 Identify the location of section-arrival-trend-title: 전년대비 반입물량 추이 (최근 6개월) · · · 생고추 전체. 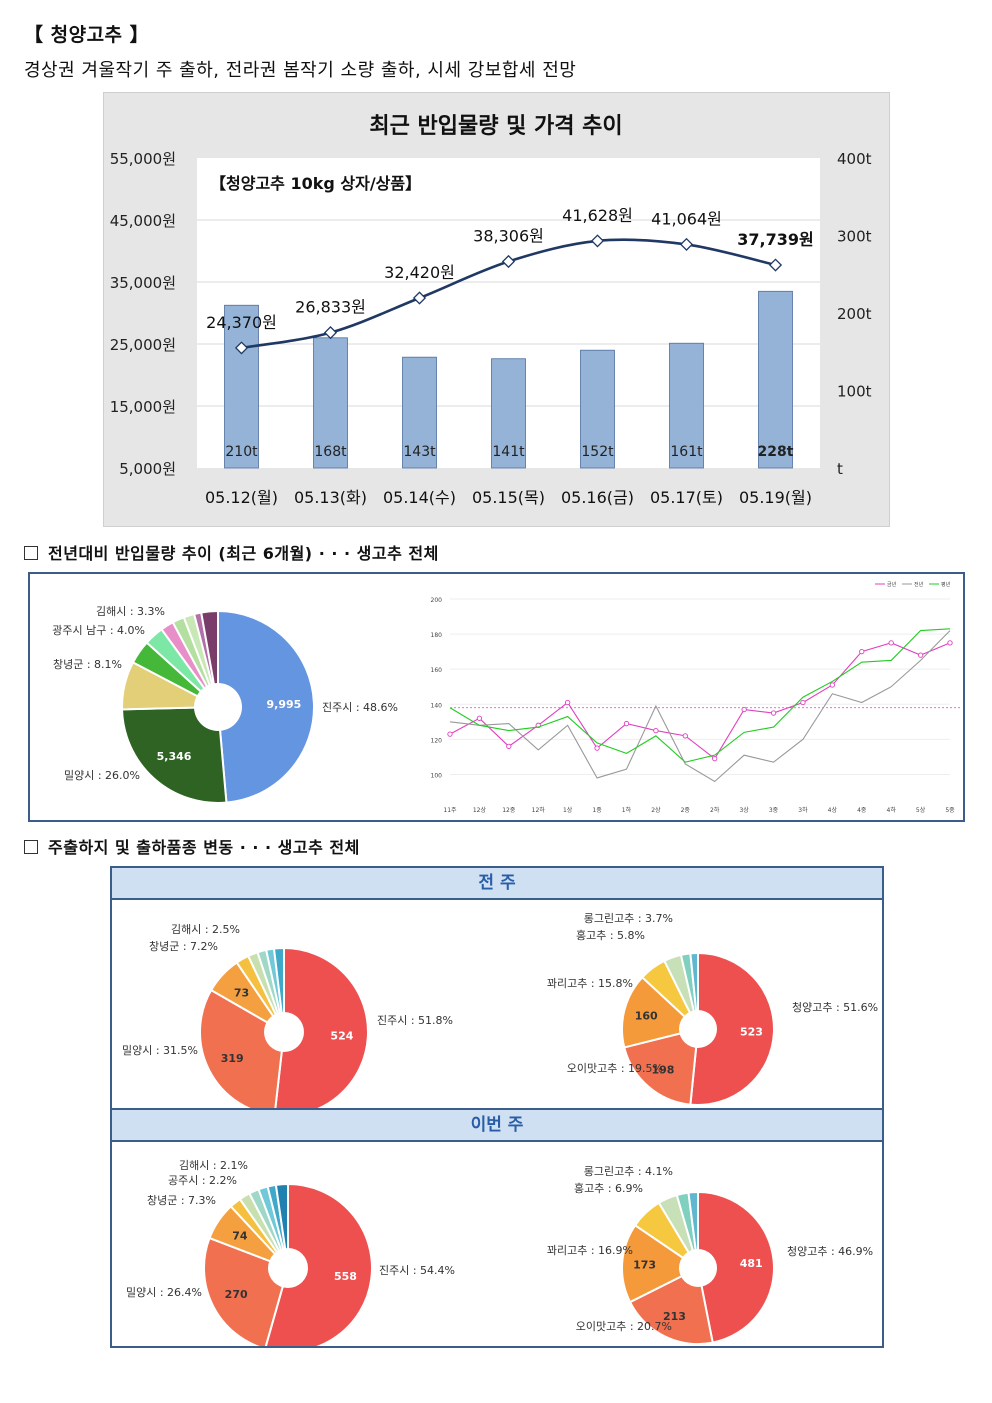
(243, 553).